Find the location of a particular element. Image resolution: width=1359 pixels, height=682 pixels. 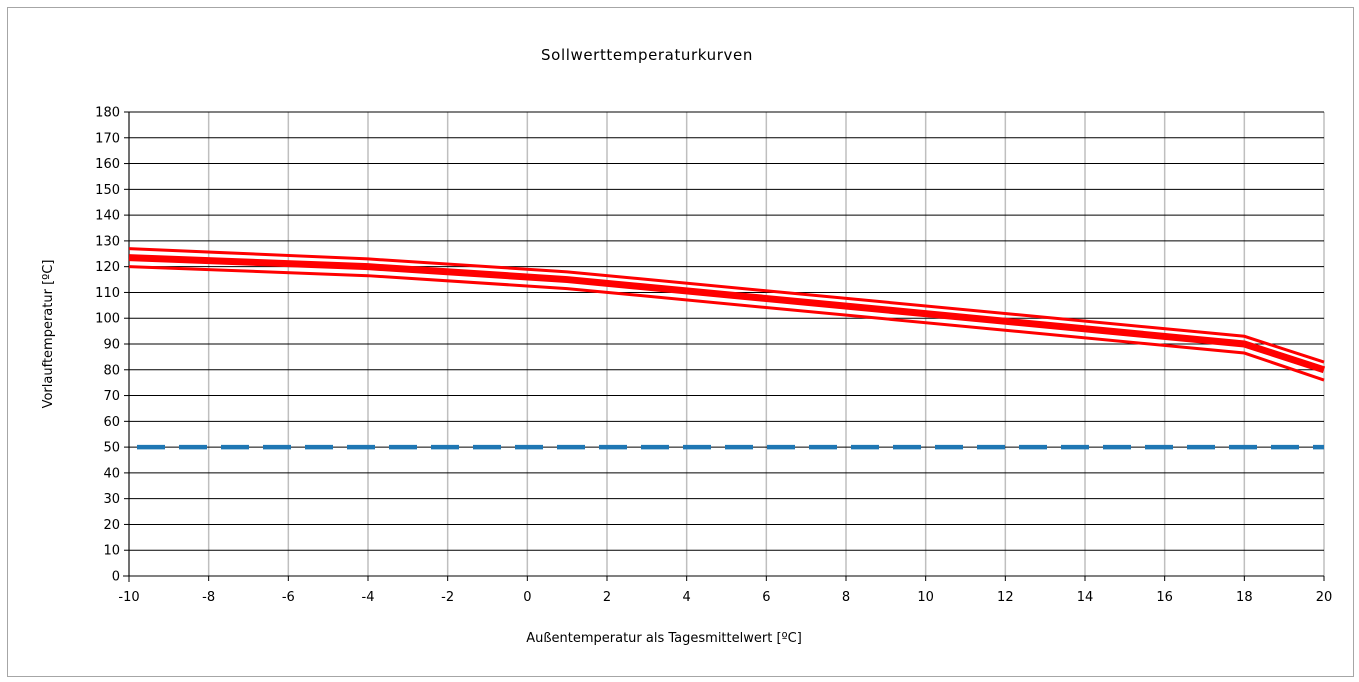

y-tick-label: 30 is located at coordinates (111, 499).